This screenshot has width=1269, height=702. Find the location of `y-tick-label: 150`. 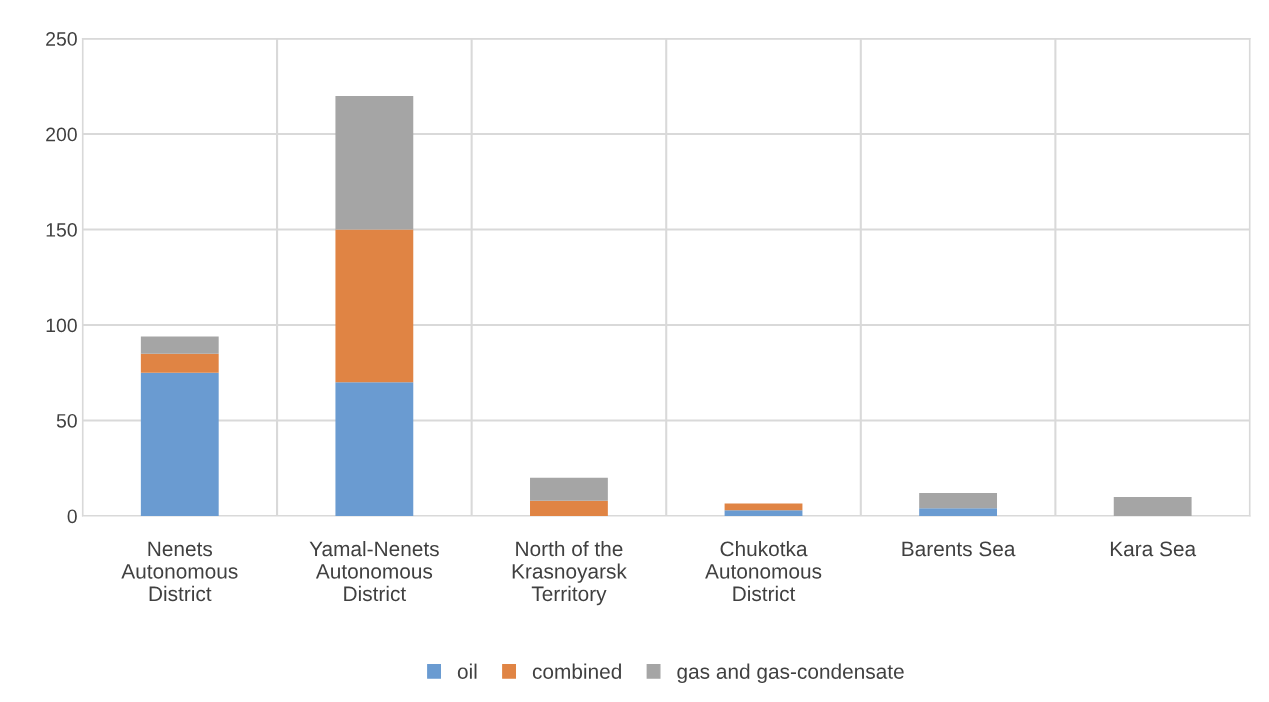

y-tick-label: 150 is located at coordinates (61, 230).